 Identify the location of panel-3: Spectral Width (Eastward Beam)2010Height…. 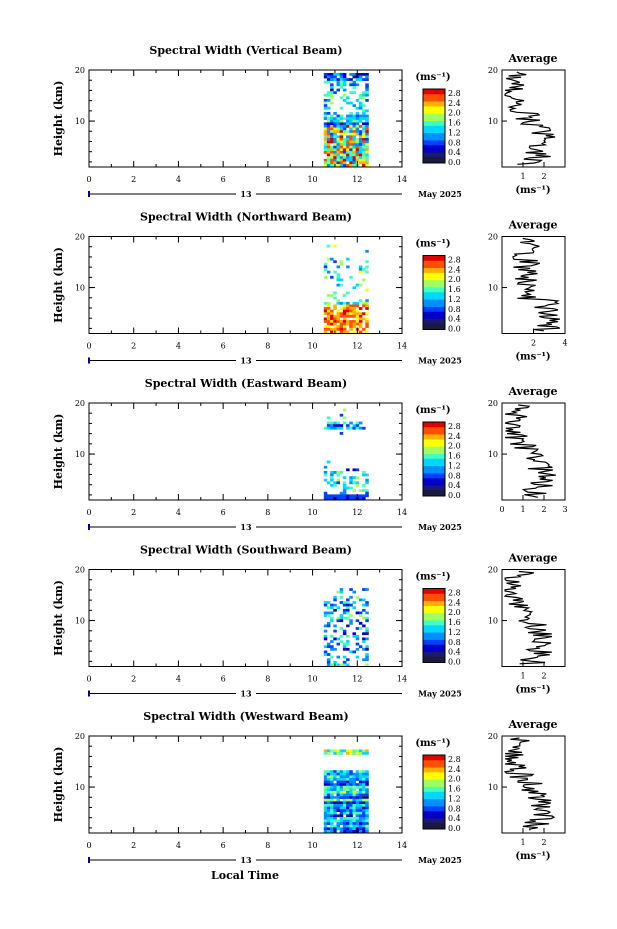
(310, 454).